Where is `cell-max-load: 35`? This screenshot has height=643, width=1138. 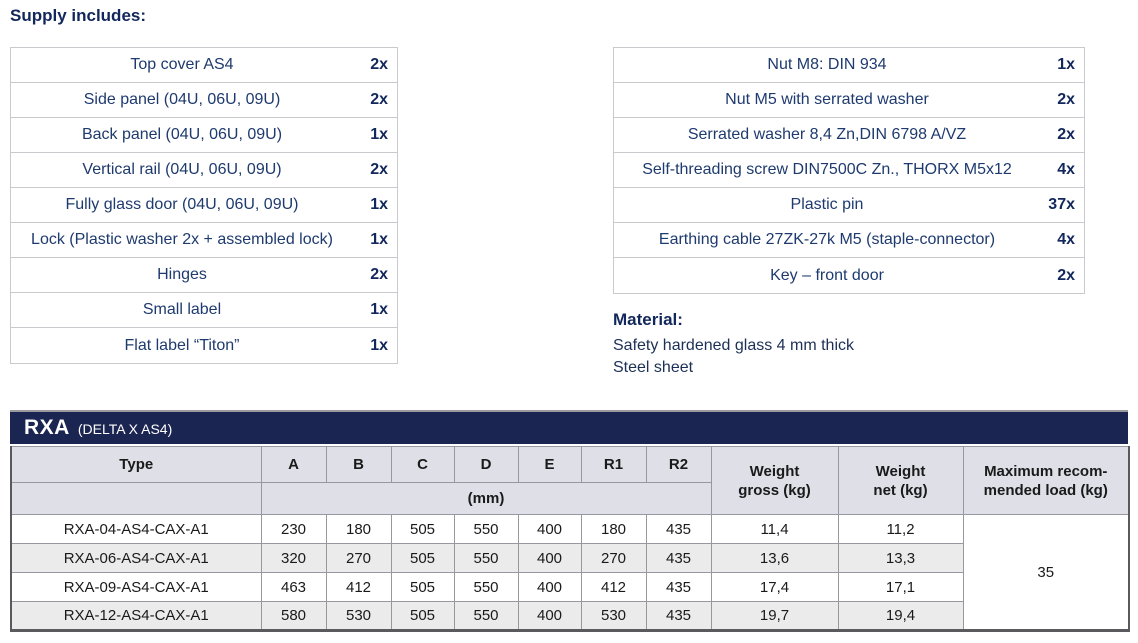
cell-max-load: 35 is located at coordinates (1046, 572).